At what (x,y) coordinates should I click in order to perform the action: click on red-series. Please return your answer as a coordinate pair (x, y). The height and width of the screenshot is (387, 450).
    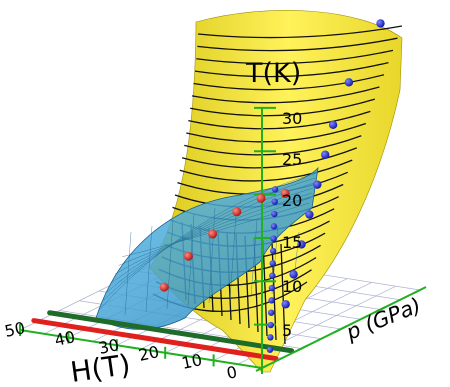
    Looking at the image, I should click on (224, 240).